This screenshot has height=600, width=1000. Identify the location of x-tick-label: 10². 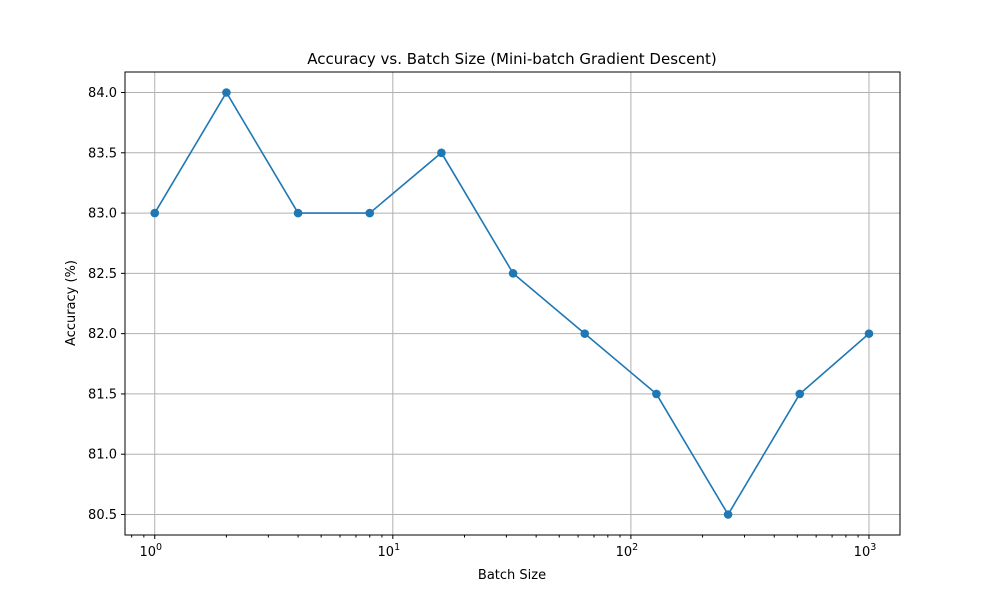
(627, 551).